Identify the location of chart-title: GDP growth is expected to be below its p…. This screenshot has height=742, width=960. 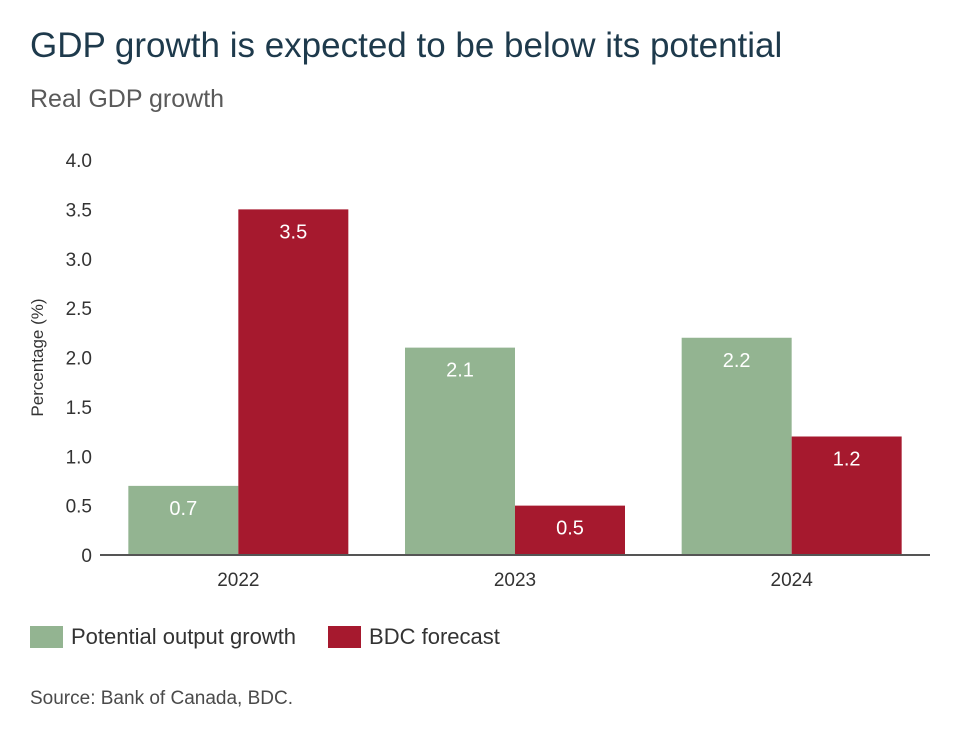
(406, 45).